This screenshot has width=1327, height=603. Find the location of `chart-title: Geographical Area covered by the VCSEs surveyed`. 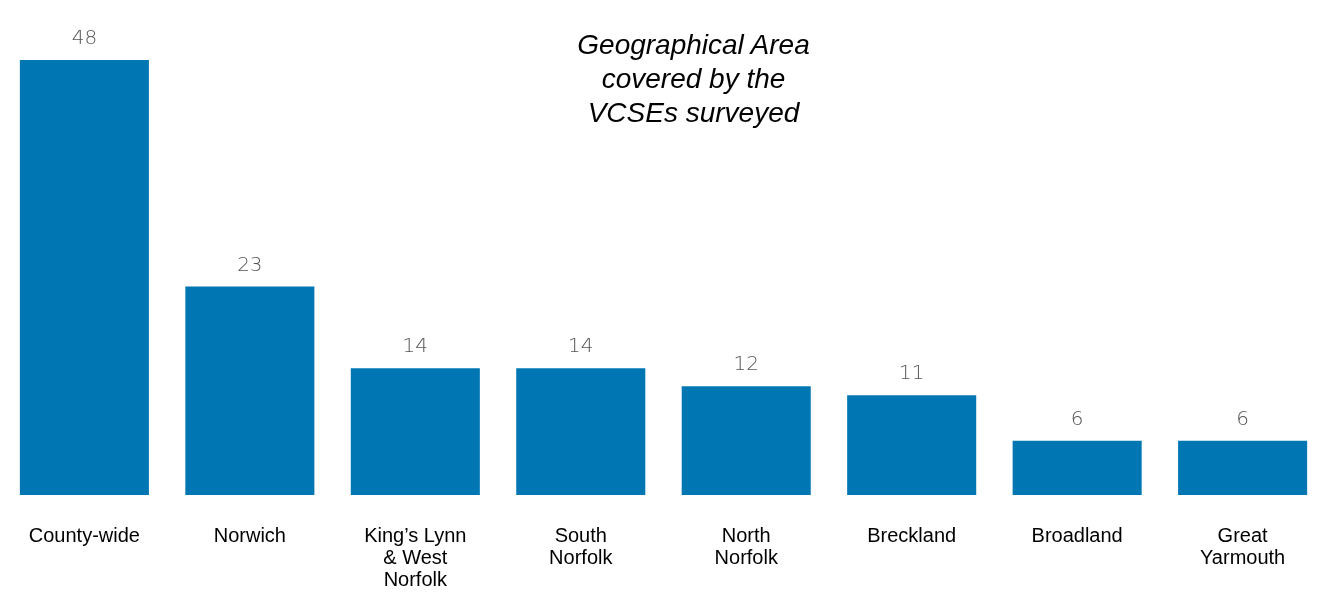

chart-title: Geographical Area covered by the VCSEs surveyed is located at coordinates (693, 78).